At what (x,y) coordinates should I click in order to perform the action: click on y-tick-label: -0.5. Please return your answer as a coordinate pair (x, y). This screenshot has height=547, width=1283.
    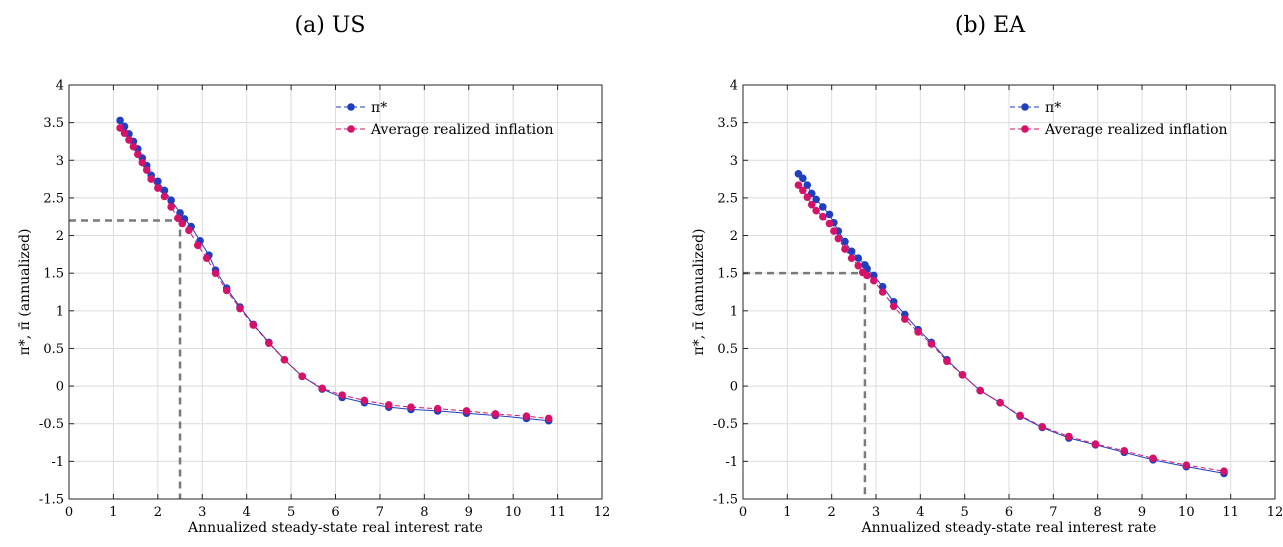
    Looking at the image, I should click on (725, 424).